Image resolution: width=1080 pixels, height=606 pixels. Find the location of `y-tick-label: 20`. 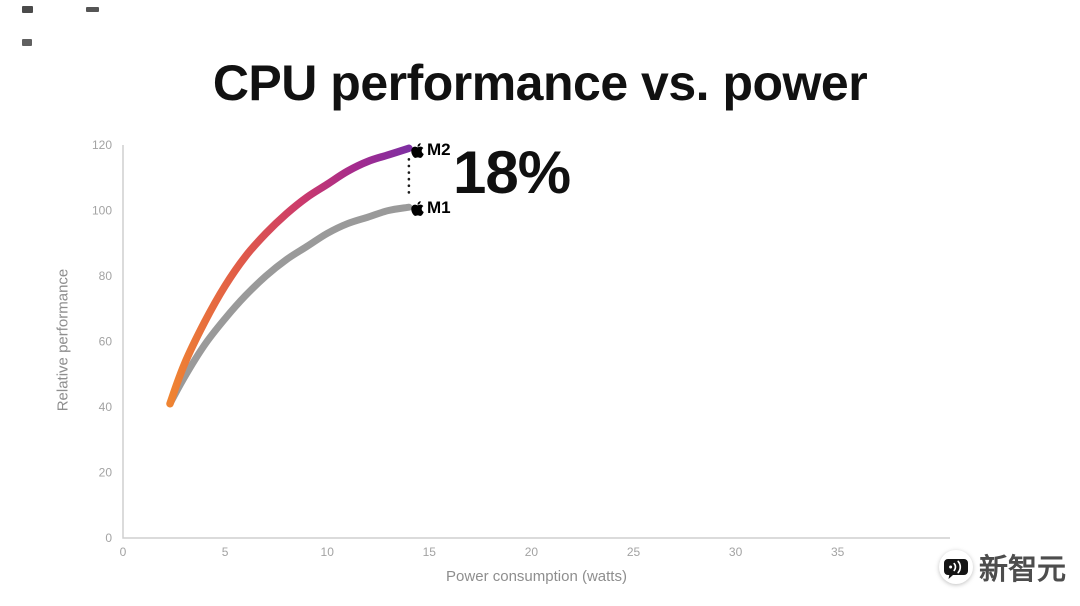

y-tick-label: 20 is located at coordinates (106, 473).